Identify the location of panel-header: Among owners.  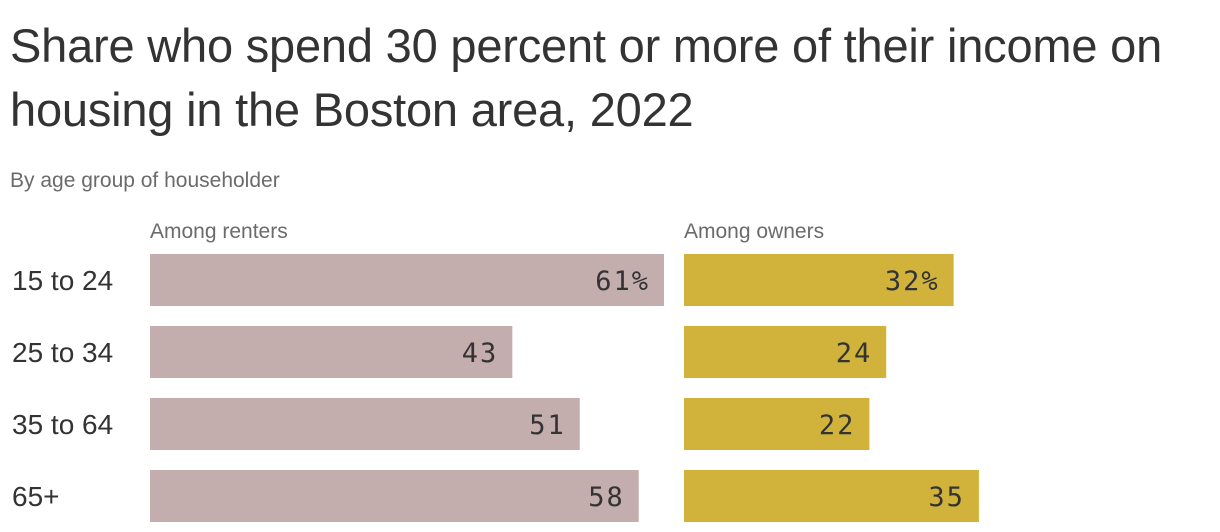
(754, 231).